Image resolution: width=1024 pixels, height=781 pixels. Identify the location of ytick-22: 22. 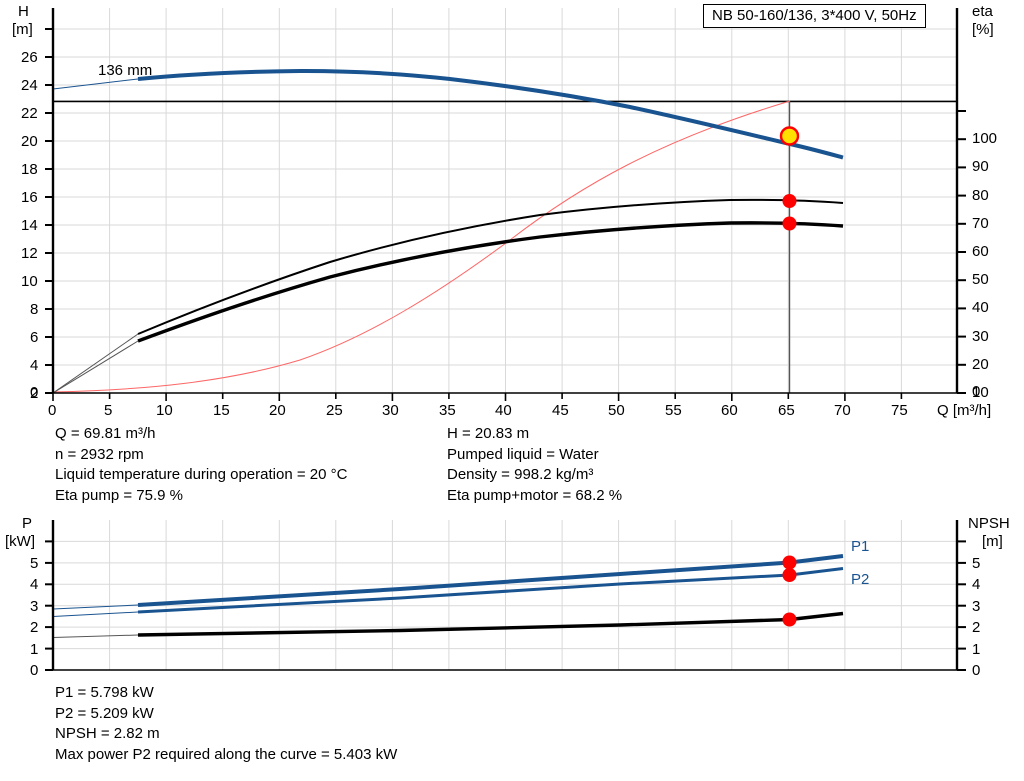
(29, 113).